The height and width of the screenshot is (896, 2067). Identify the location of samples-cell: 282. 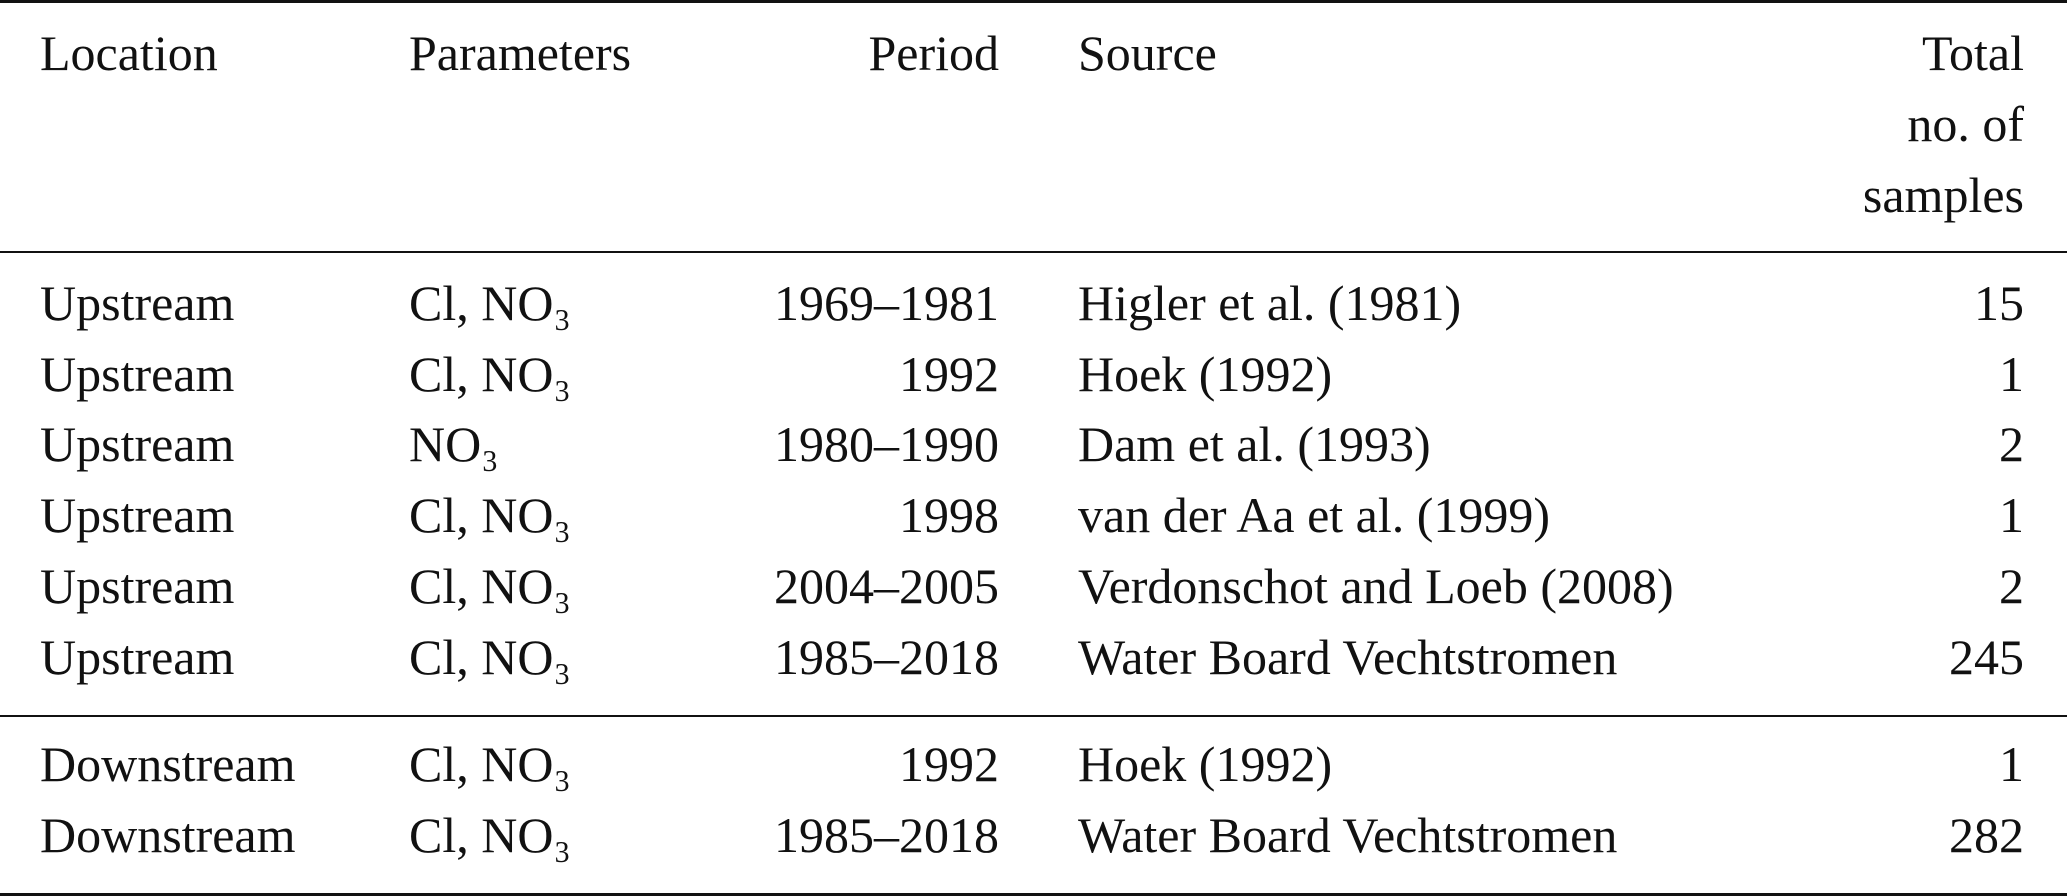
(1986, 834).